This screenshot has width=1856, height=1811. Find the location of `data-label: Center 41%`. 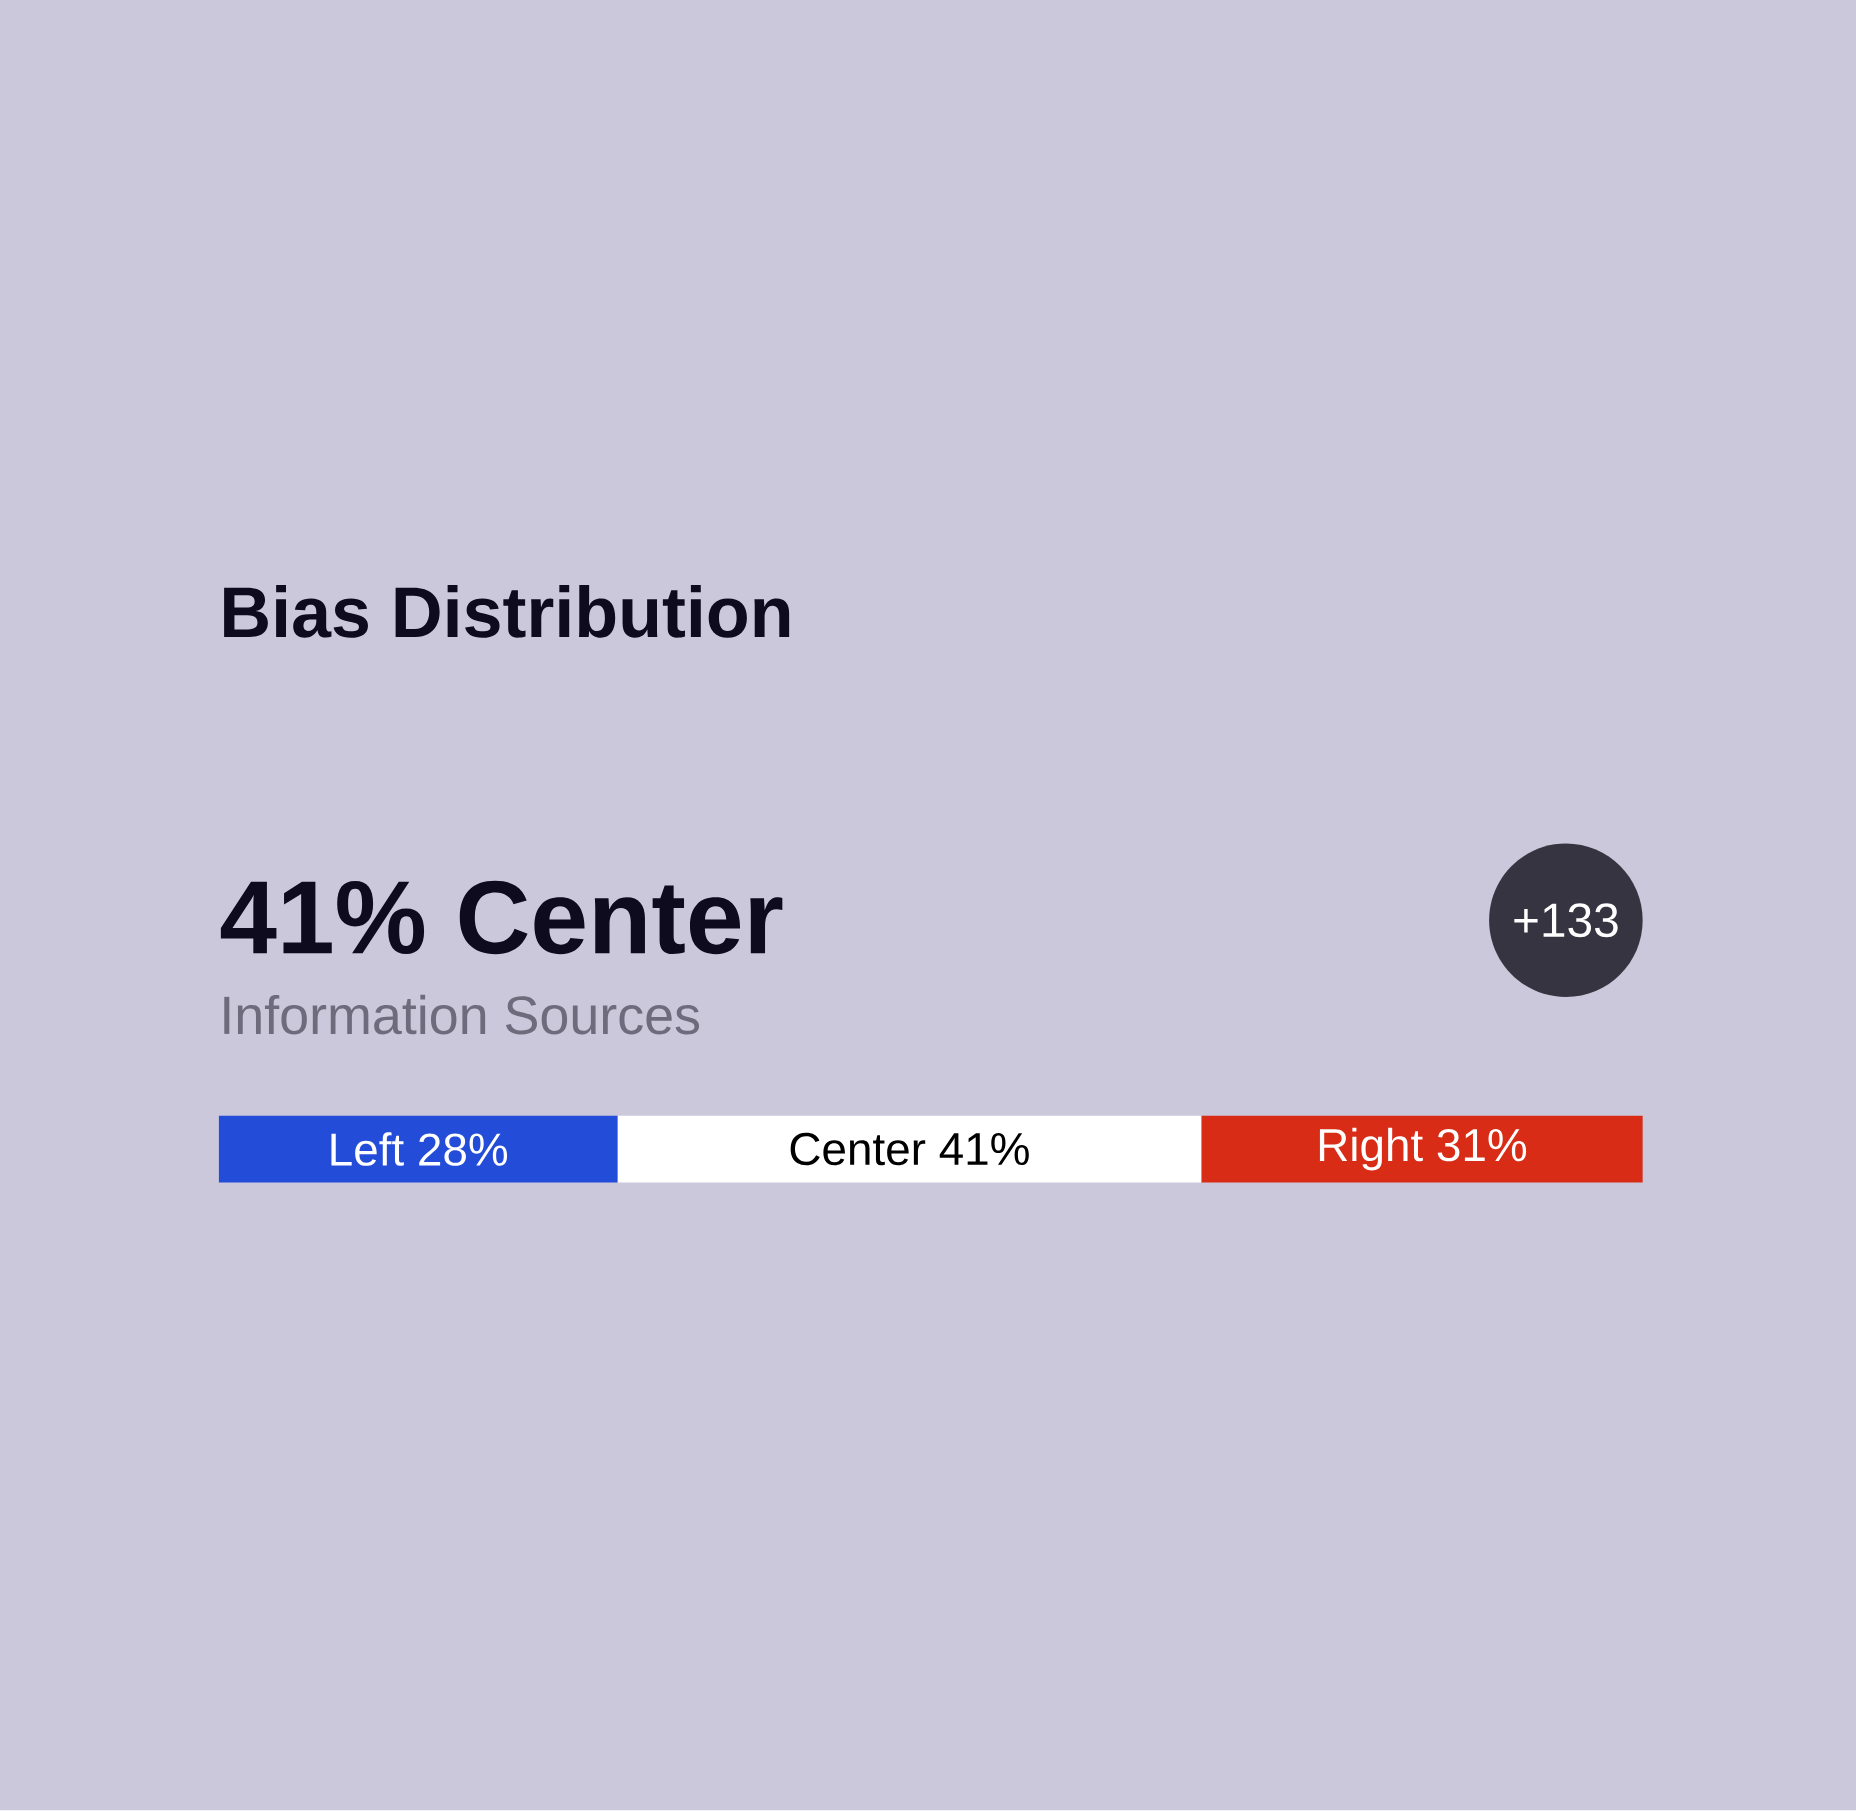

data-label: Center 41% is located at coordinates (909, 1149).